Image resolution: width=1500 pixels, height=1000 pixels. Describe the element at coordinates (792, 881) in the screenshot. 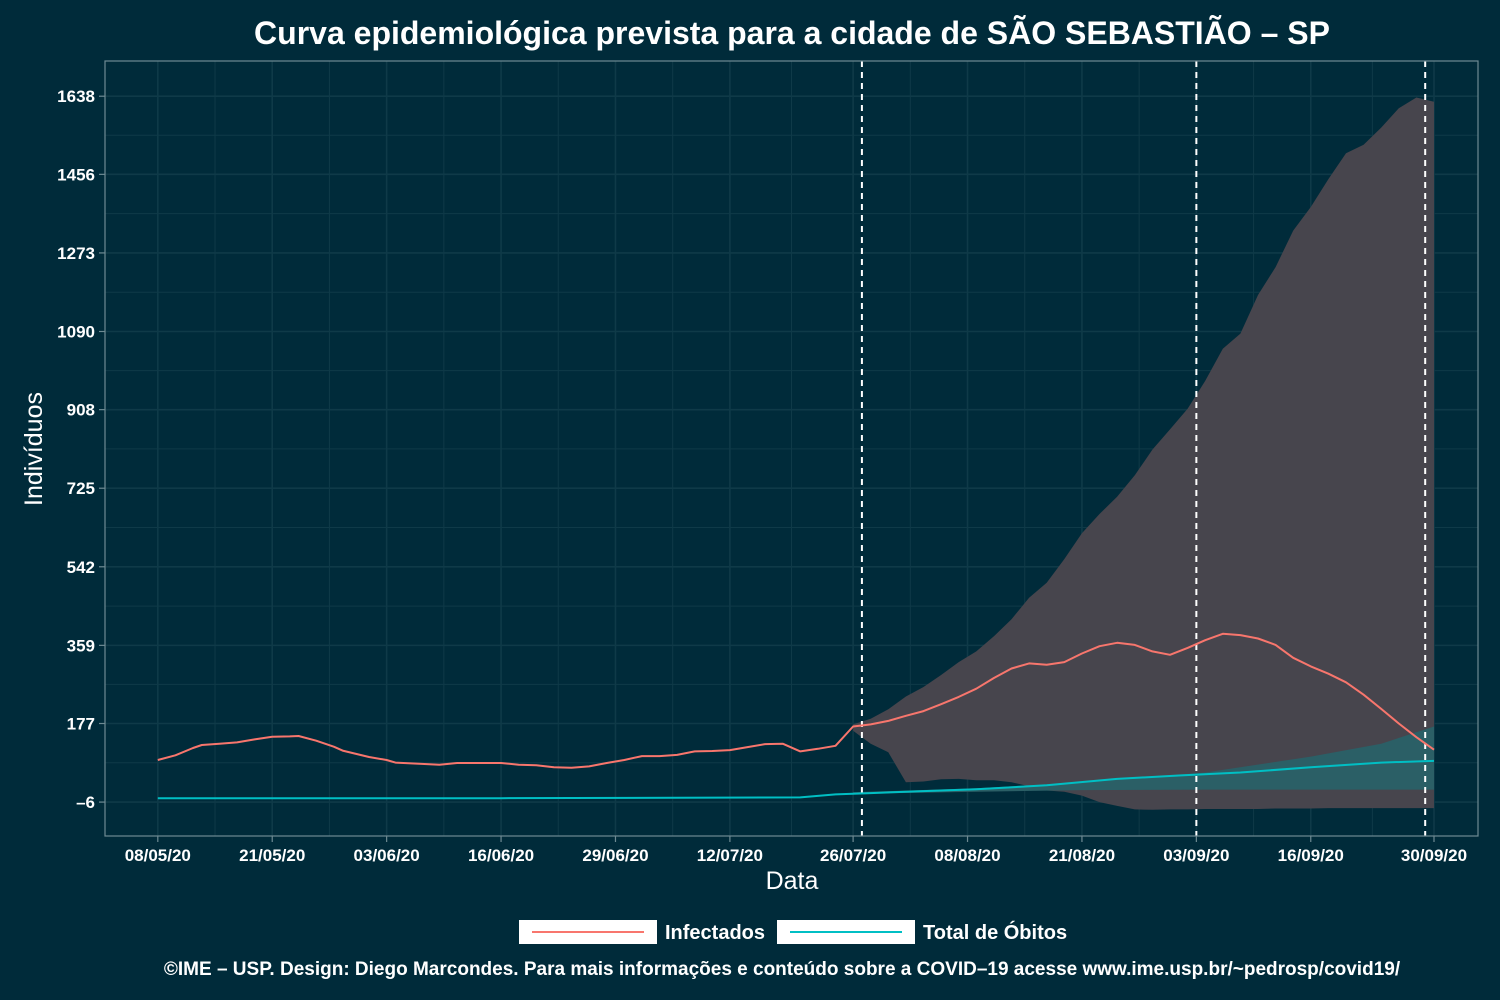

I see `x-axis-label: Data` at that location.